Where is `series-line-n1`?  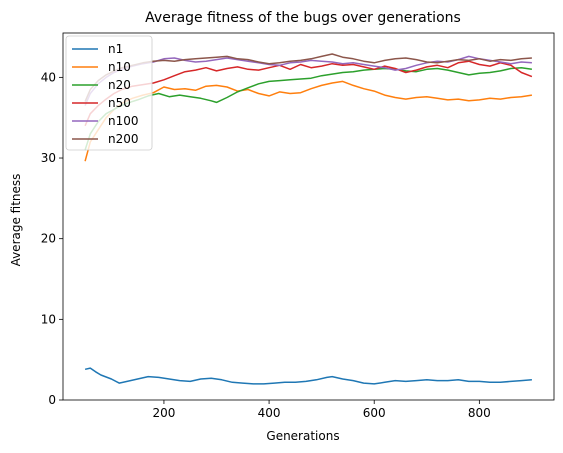
series-line-n1 is located at coordinates (308, 376).